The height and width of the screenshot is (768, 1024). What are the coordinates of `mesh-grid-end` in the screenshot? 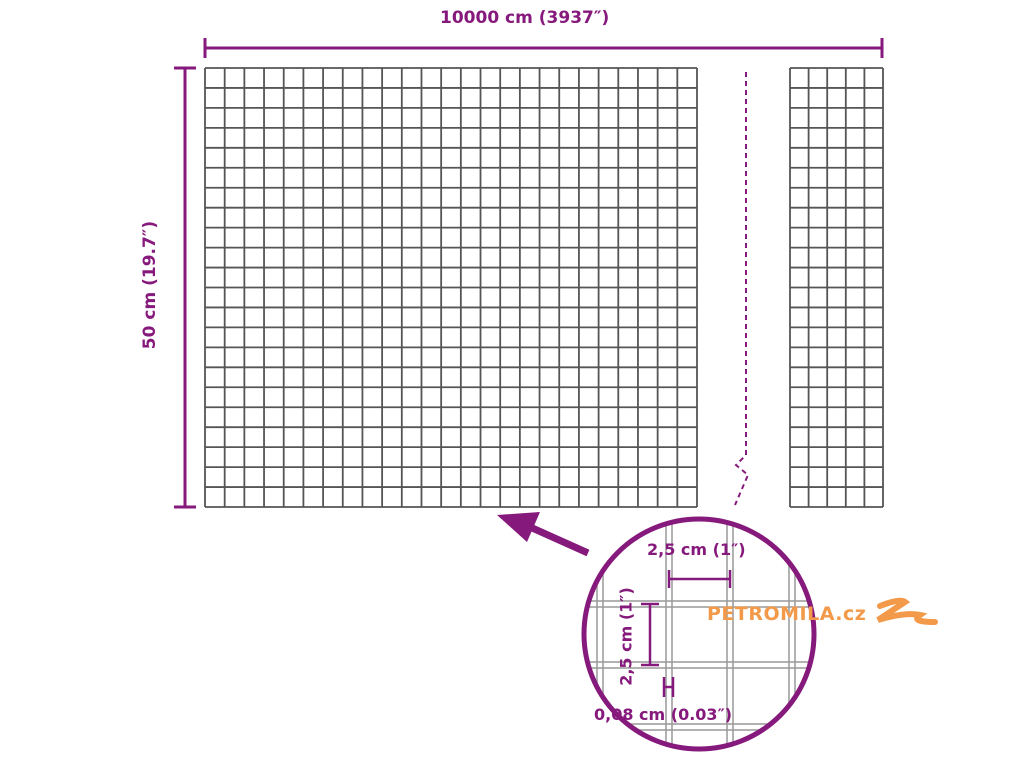 It's located at (836, 287).